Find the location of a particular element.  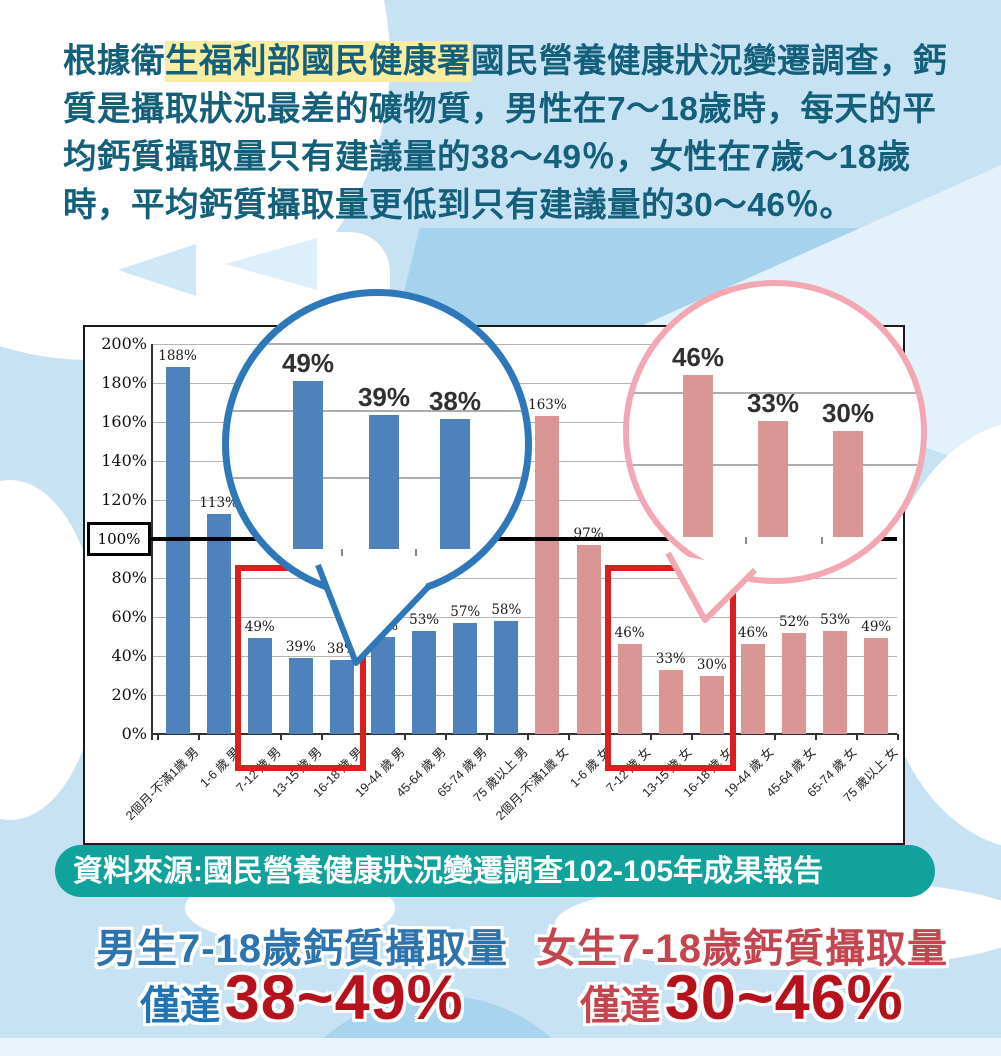

bar-value-label: 163% is located at coordinates (547, 405).